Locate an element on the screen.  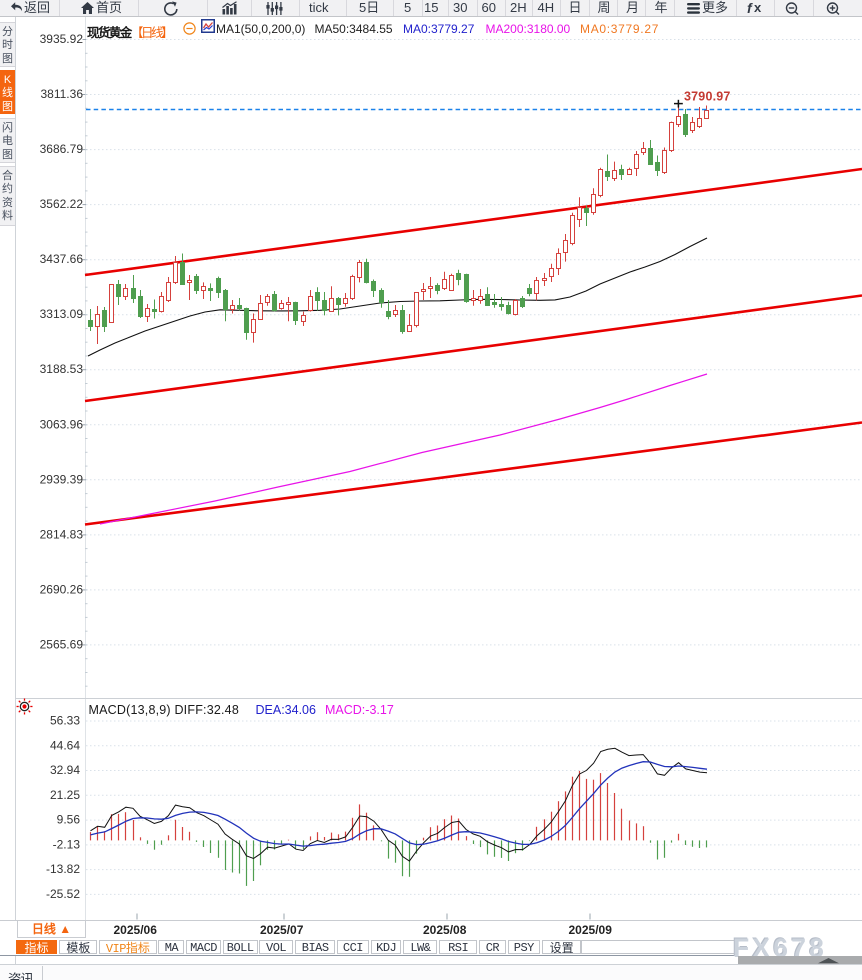
svg-text: 56.33 is located at coordinates (65, 721).